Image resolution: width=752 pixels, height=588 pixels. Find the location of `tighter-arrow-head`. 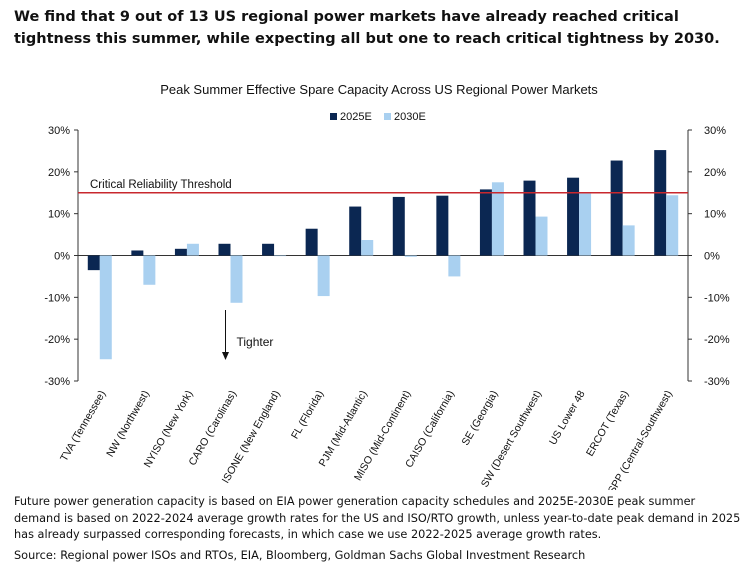

tighter-arrow-head is located at coordinates (225, 356).